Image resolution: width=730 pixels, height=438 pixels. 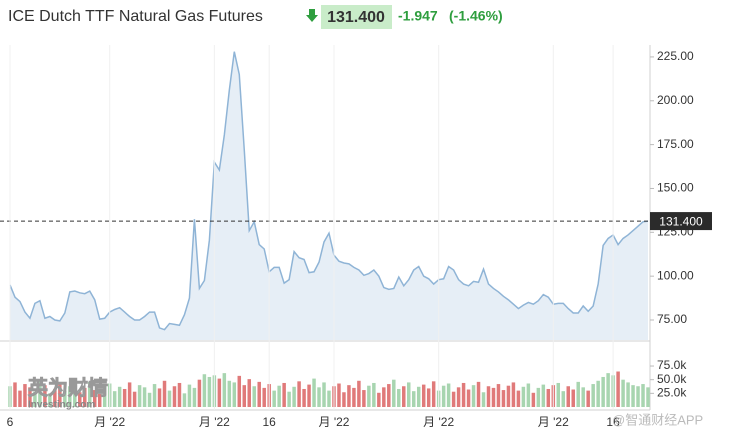 I want to click on last-price: 131.400, so click(x=356, y=17).